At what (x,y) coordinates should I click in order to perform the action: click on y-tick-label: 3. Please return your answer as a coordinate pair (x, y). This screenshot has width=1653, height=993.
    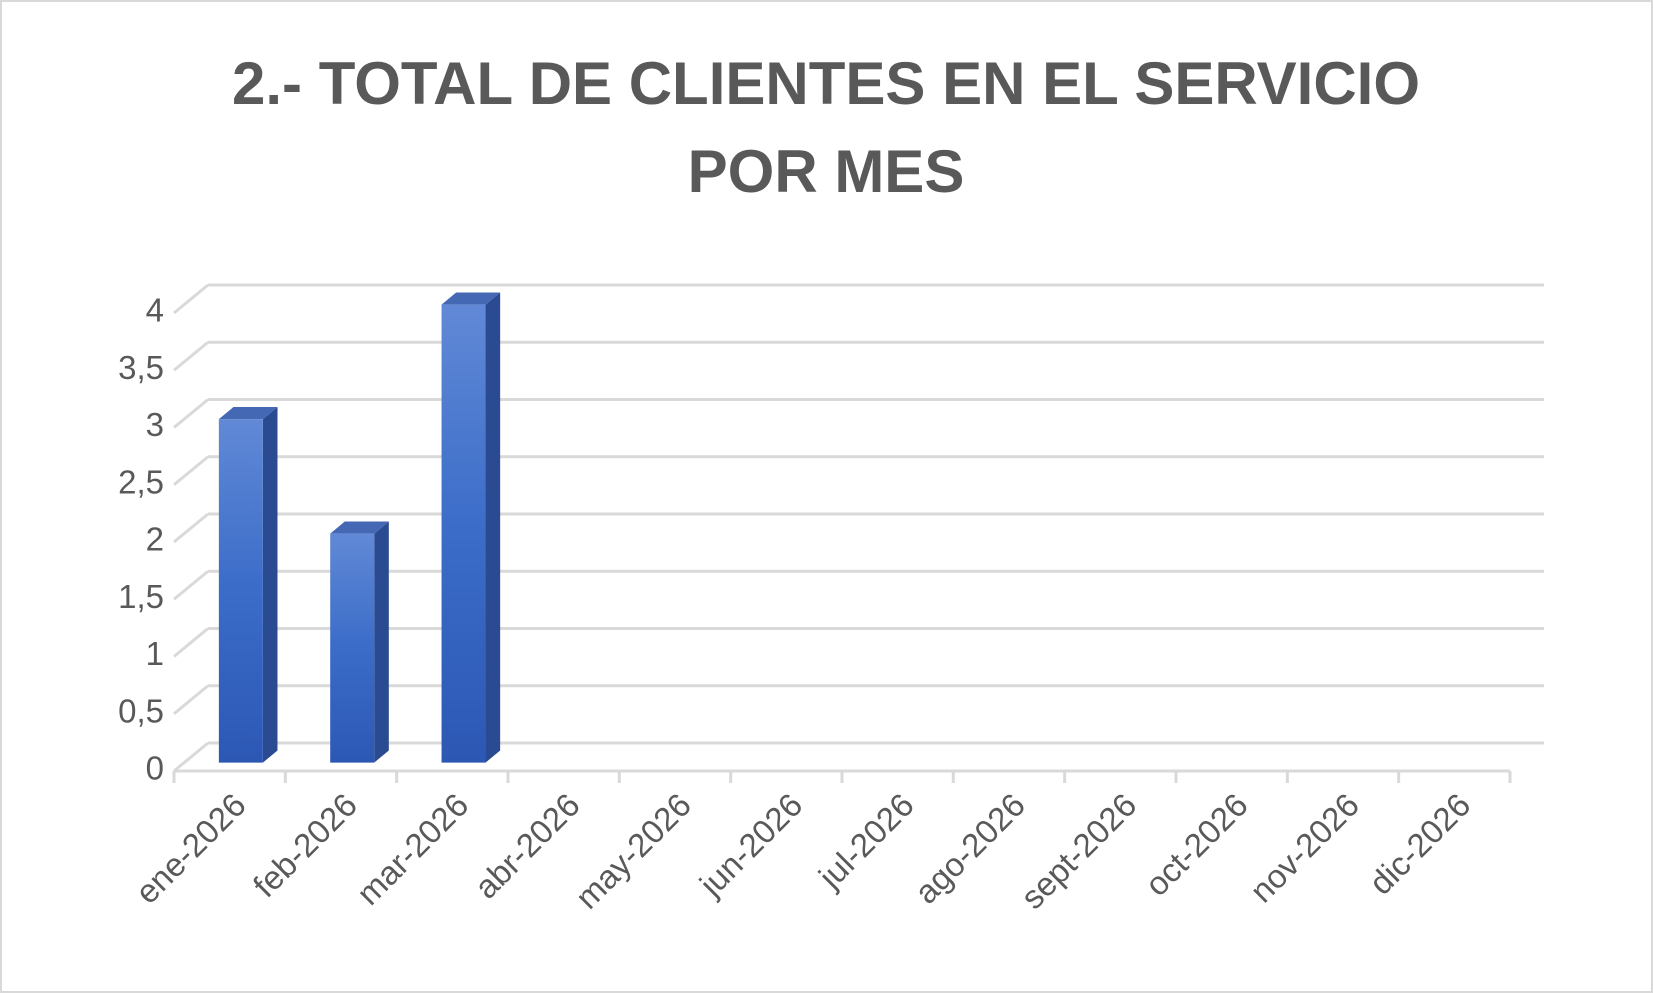
    Looking at the image, I should click on (155, 424).